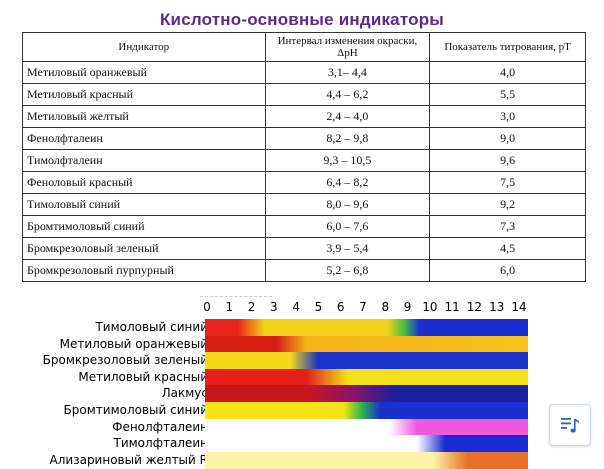 The image size is (604, 469). What do you see at coordinates (347, 160) in the screenshot?
I see `interval-cell: 9,3 – 10,5` at bounding box center [347, 160].